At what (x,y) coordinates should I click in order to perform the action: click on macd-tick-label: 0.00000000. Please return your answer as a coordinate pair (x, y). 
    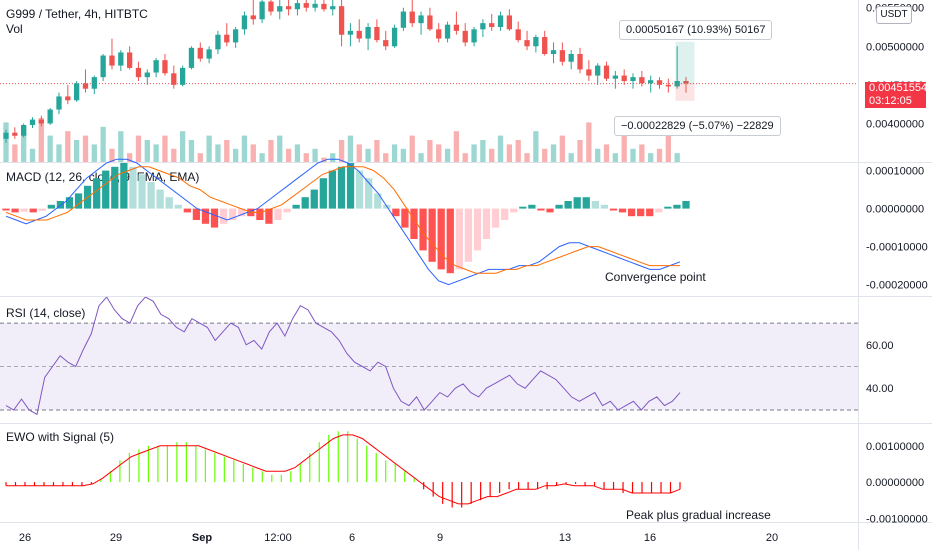
    Looking at the image, I should click on (895, 210).